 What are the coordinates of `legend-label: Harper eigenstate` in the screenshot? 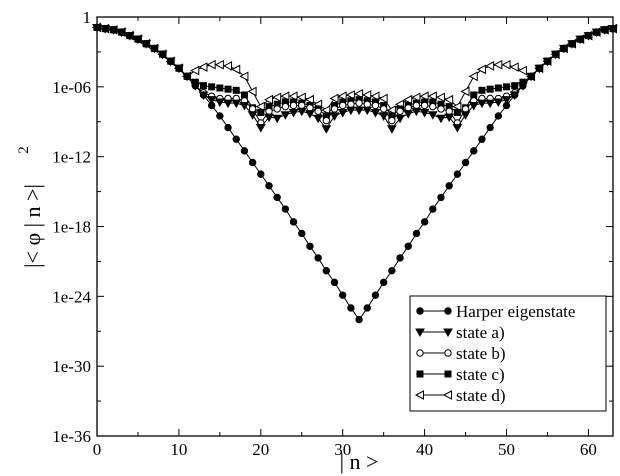 It's located at (515, 311).